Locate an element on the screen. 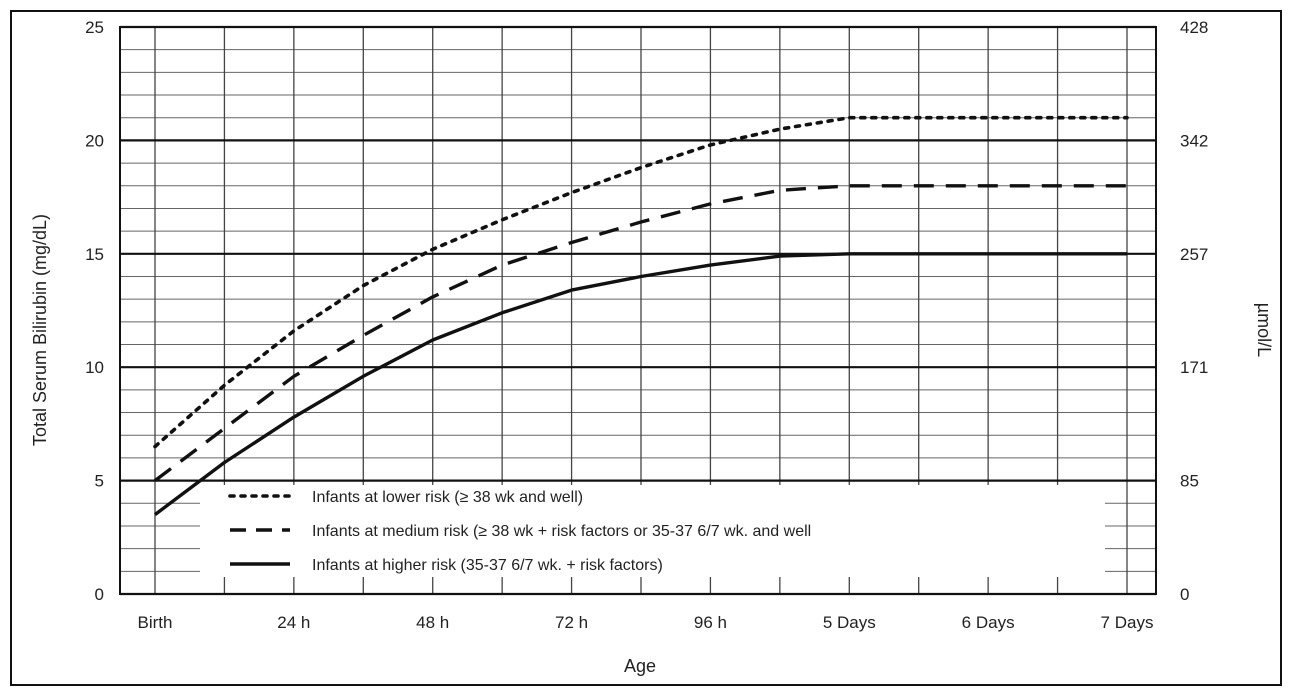 The width and height of the screenshot is (1309, 693). x-tick-label: 6 Days is located at coordinates (988, 622).